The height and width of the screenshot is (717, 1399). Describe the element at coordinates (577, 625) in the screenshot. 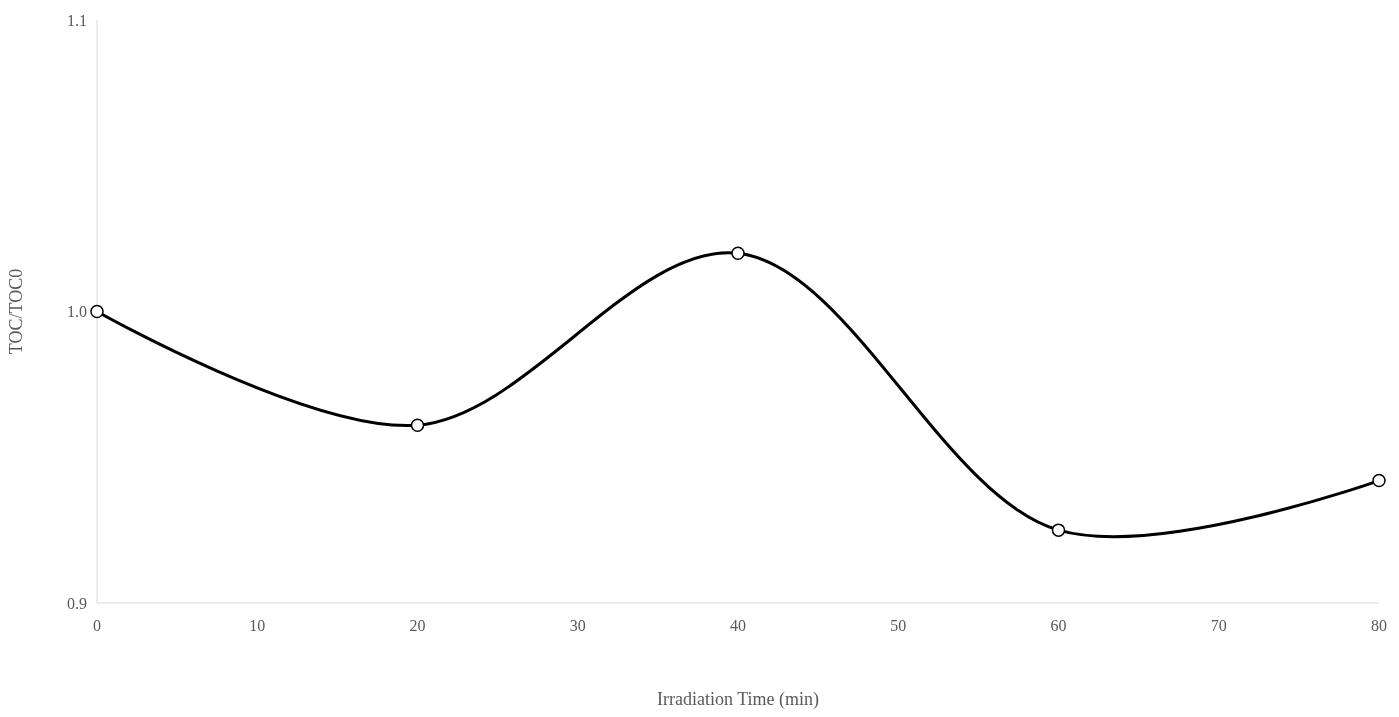

I see `x-tick-label: 30` at that location.